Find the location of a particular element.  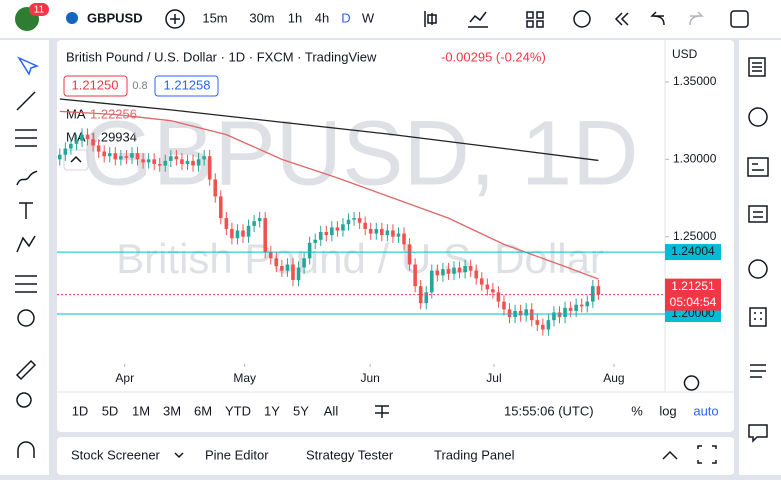

calendar is located at coordinates (758, 269).